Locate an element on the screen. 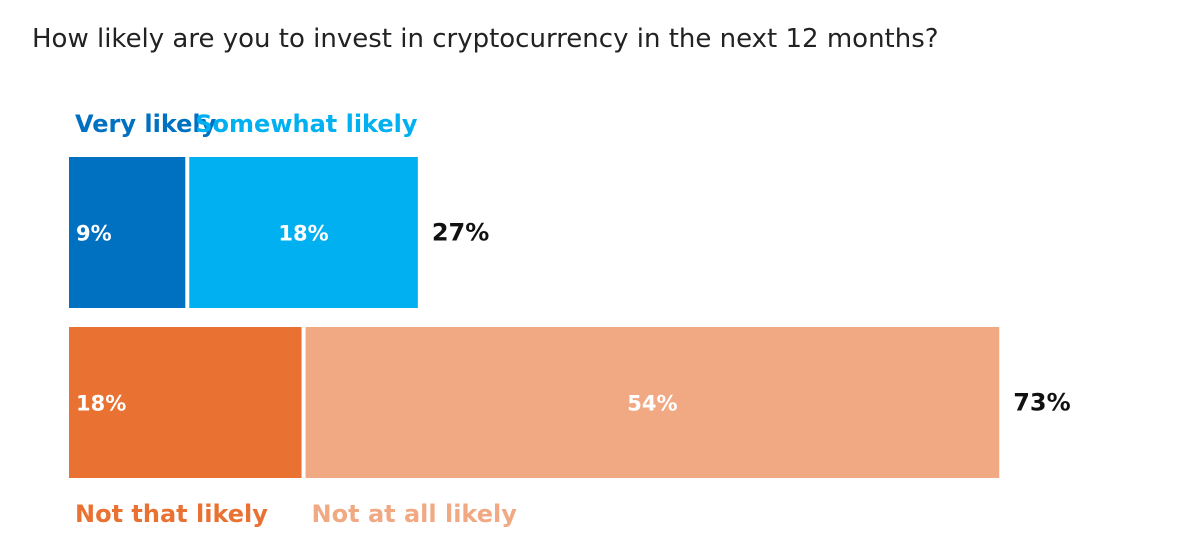  data-label-somewhat-likely: 18% is located at coordinates (303, 234).